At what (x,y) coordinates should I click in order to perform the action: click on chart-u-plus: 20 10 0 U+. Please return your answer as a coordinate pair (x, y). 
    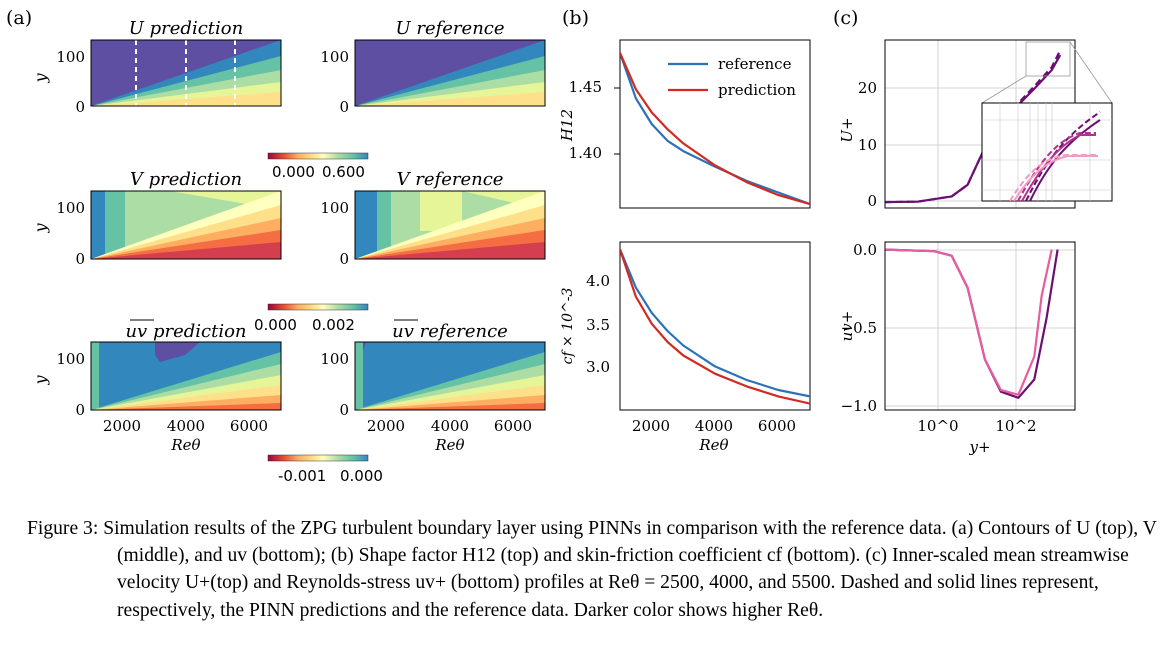
    Looking at the image, I should click on (975, 124).